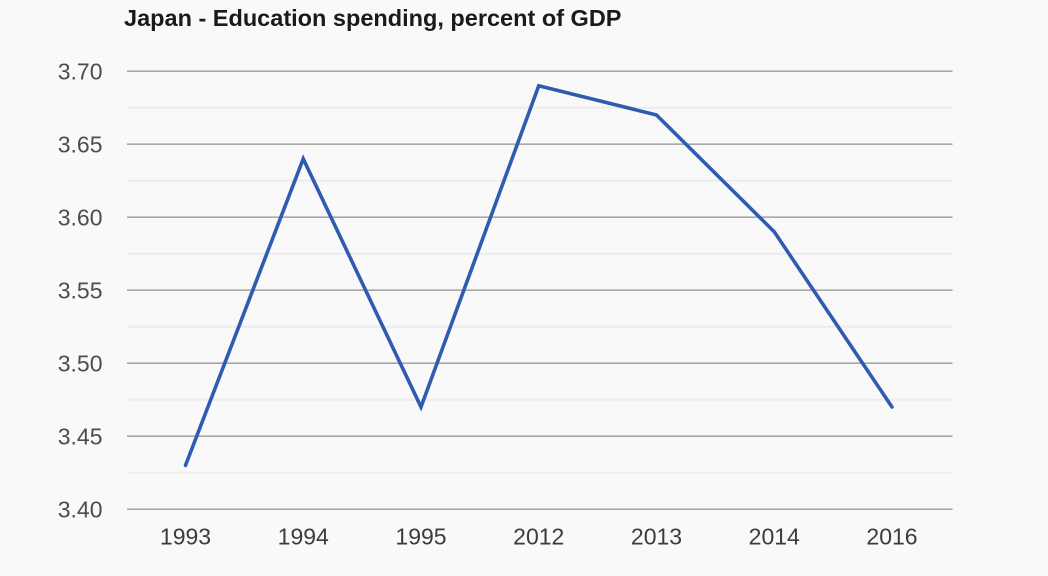 The height and width of the screenshot is (576, 1048). Describe the element at coordinates (80, 71) in the screenshot. I see `svg-text: 3.70` at that location.